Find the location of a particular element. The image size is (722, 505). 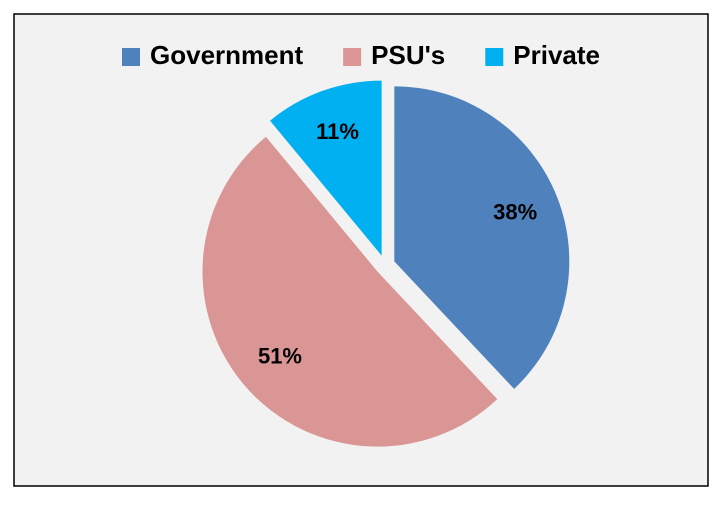

legend-label: Government is located at coordinates (226, 55).